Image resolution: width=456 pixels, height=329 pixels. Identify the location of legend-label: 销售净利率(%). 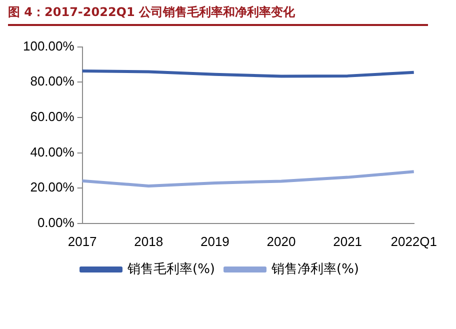
(314, 268).